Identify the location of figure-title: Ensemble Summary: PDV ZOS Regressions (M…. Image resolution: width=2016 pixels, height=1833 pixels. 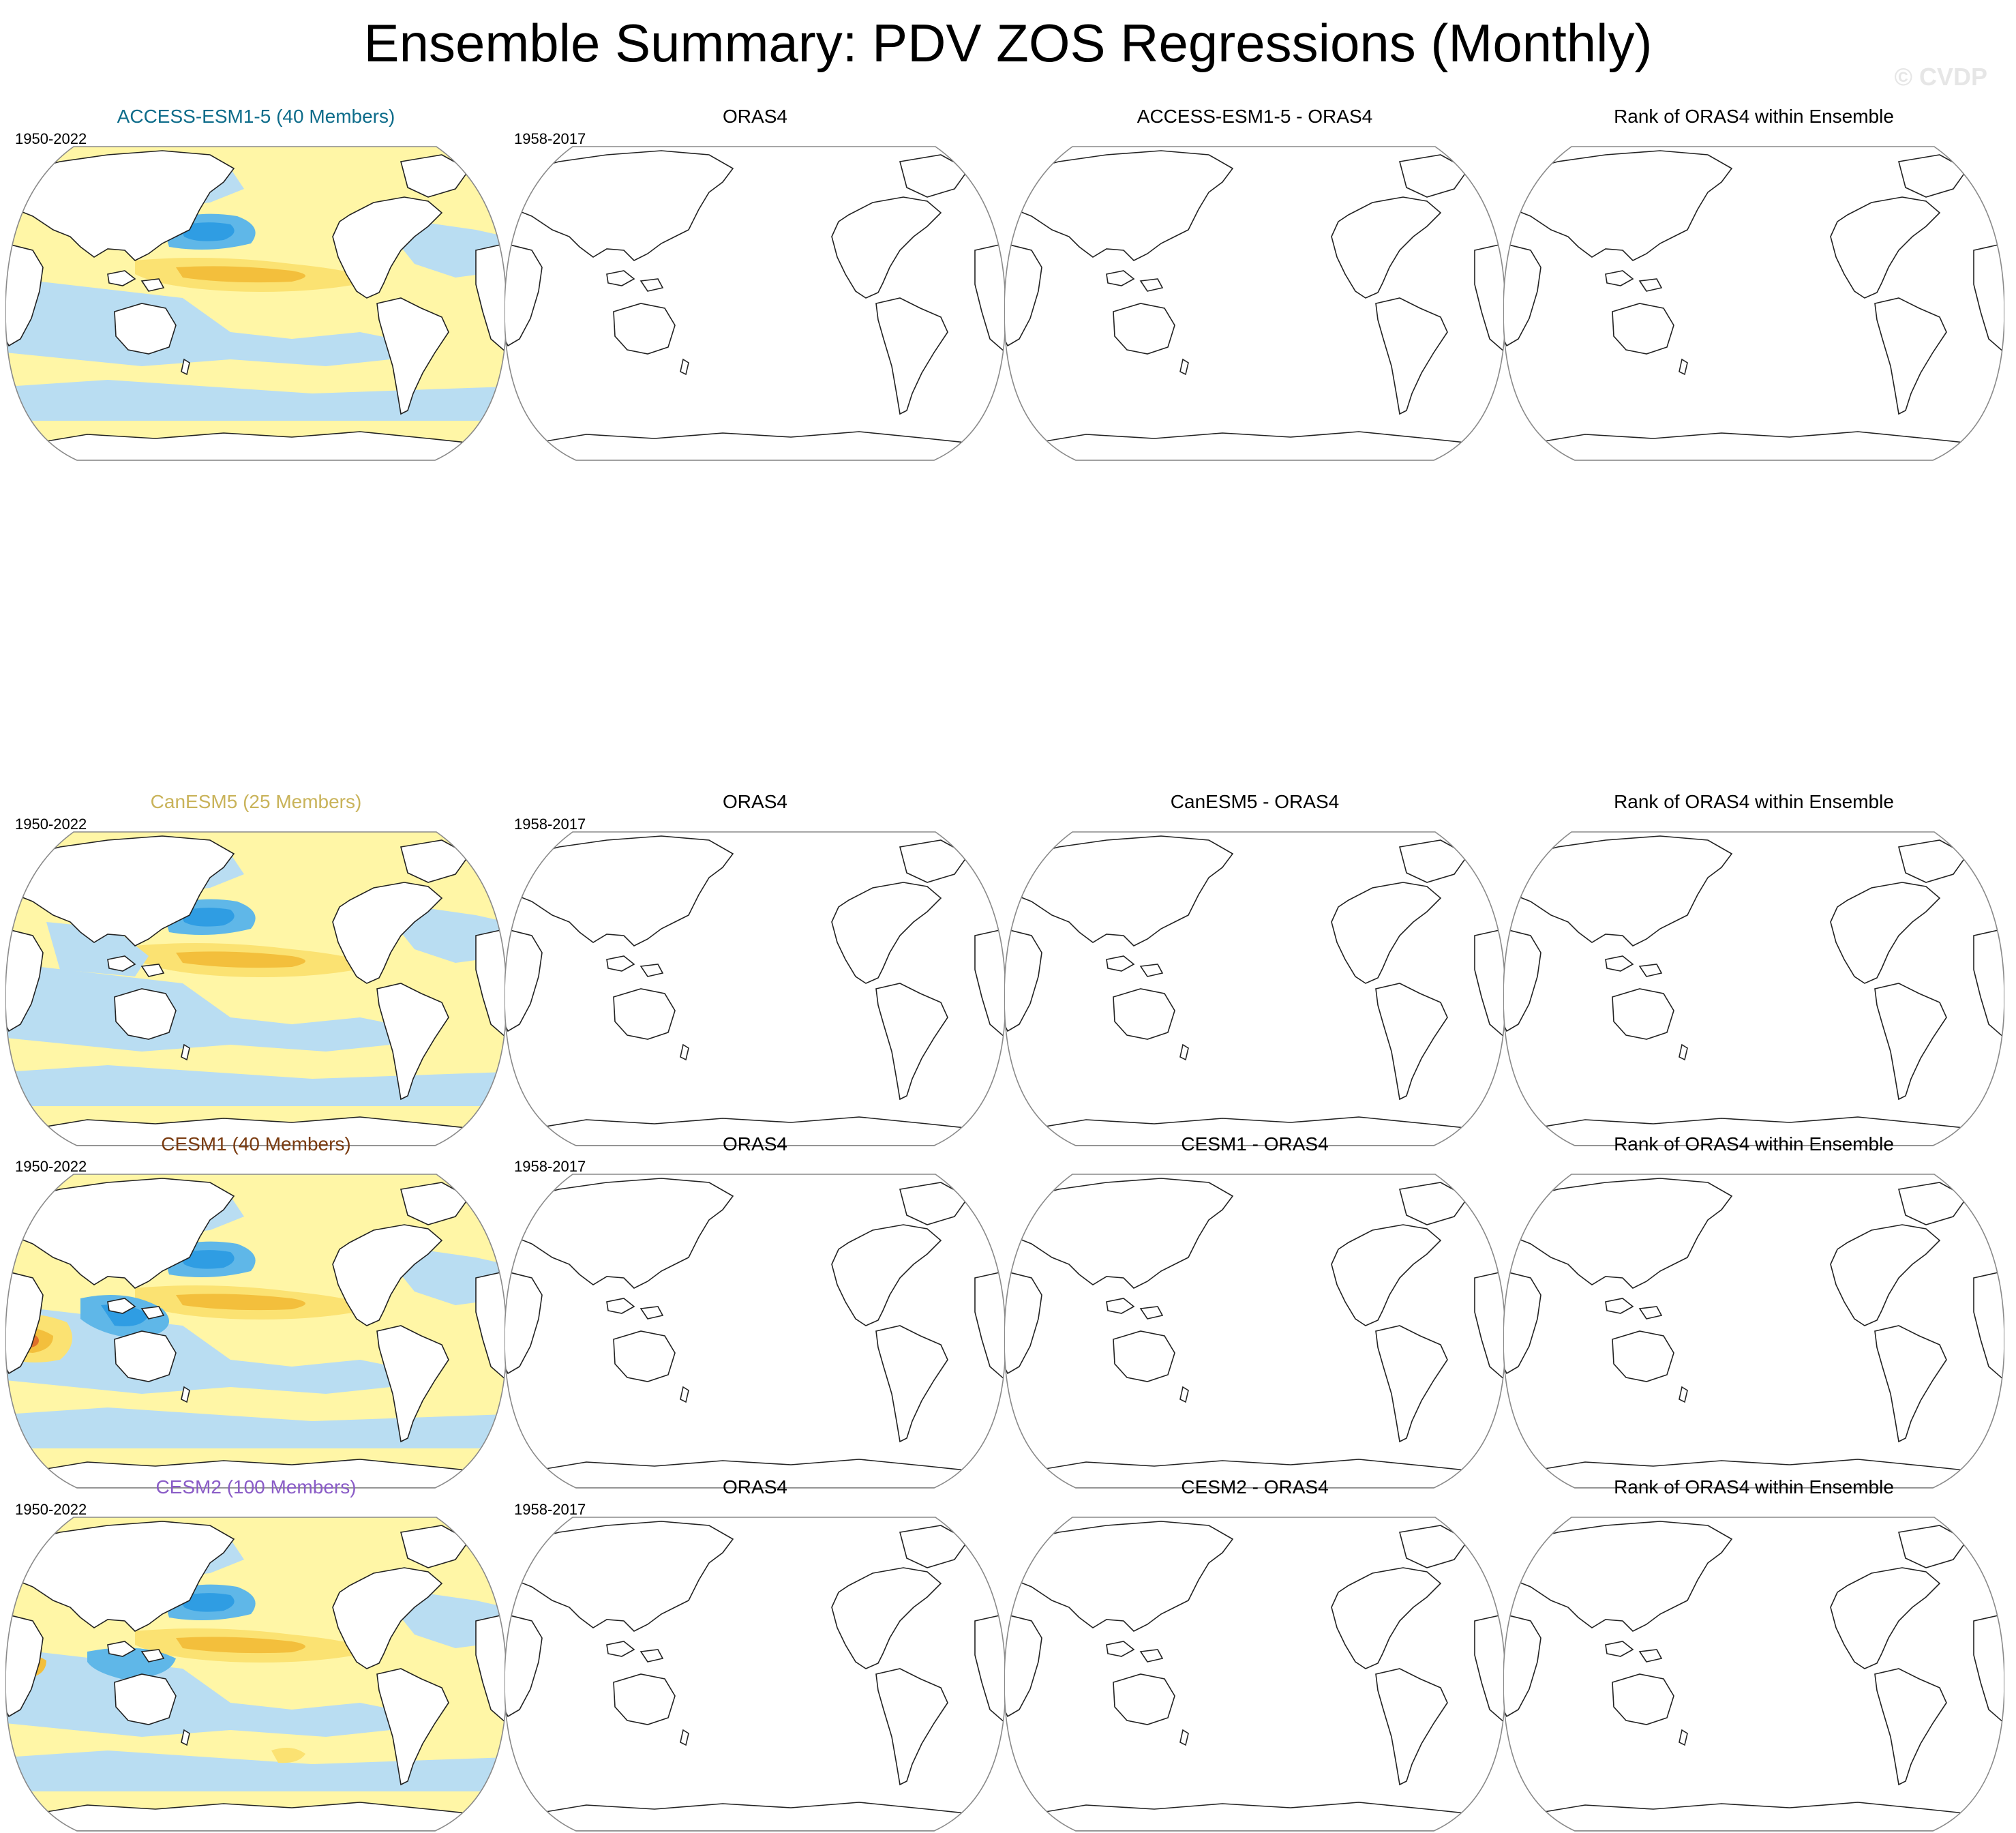
(1008, 43).